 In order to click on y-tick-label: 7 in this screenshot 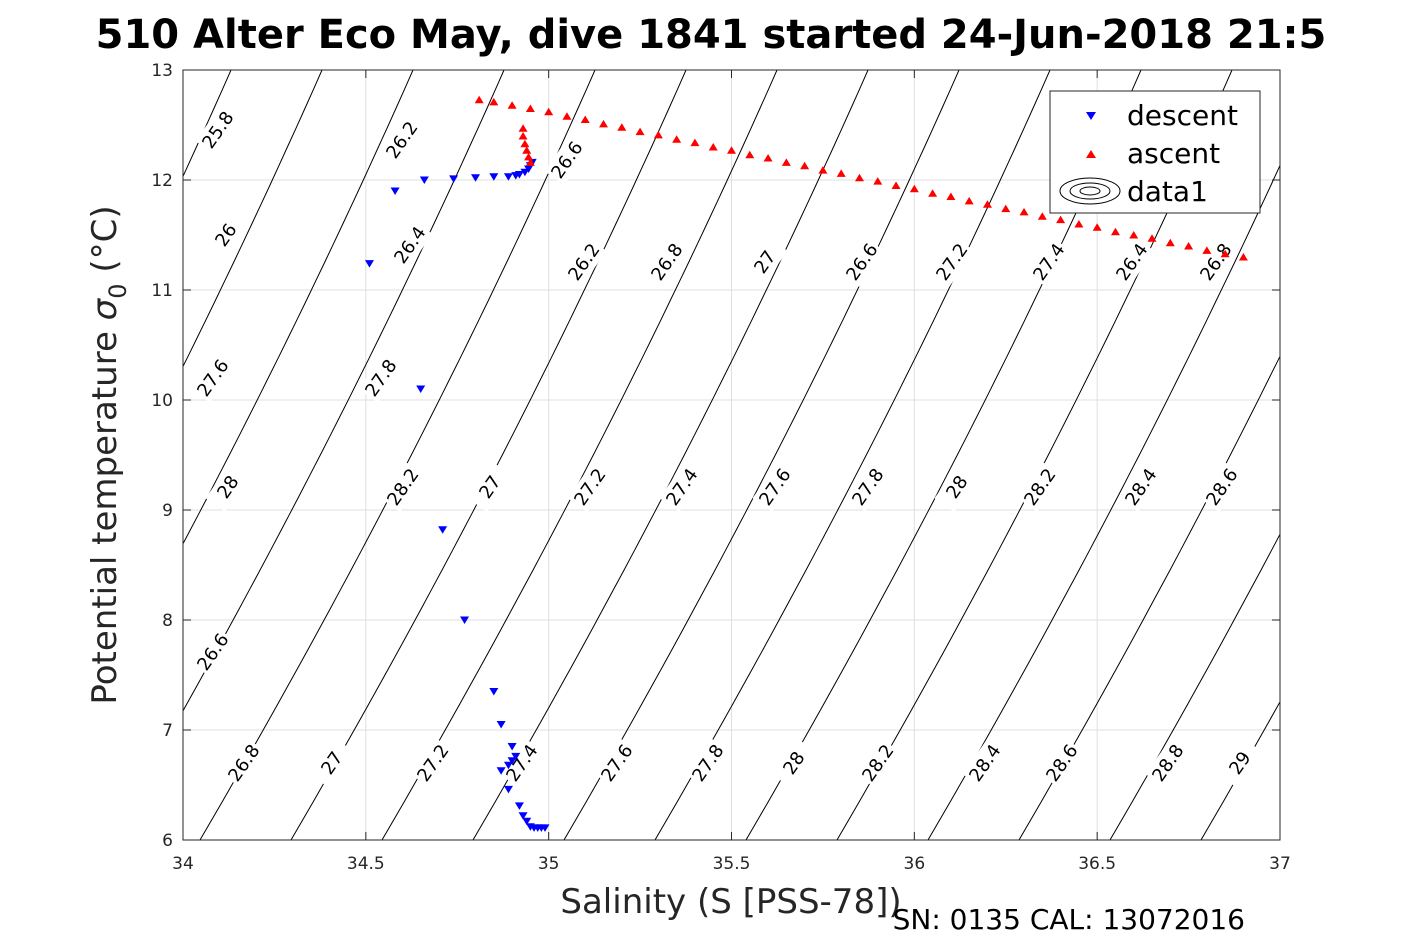, I will do `click(167, 731)`.